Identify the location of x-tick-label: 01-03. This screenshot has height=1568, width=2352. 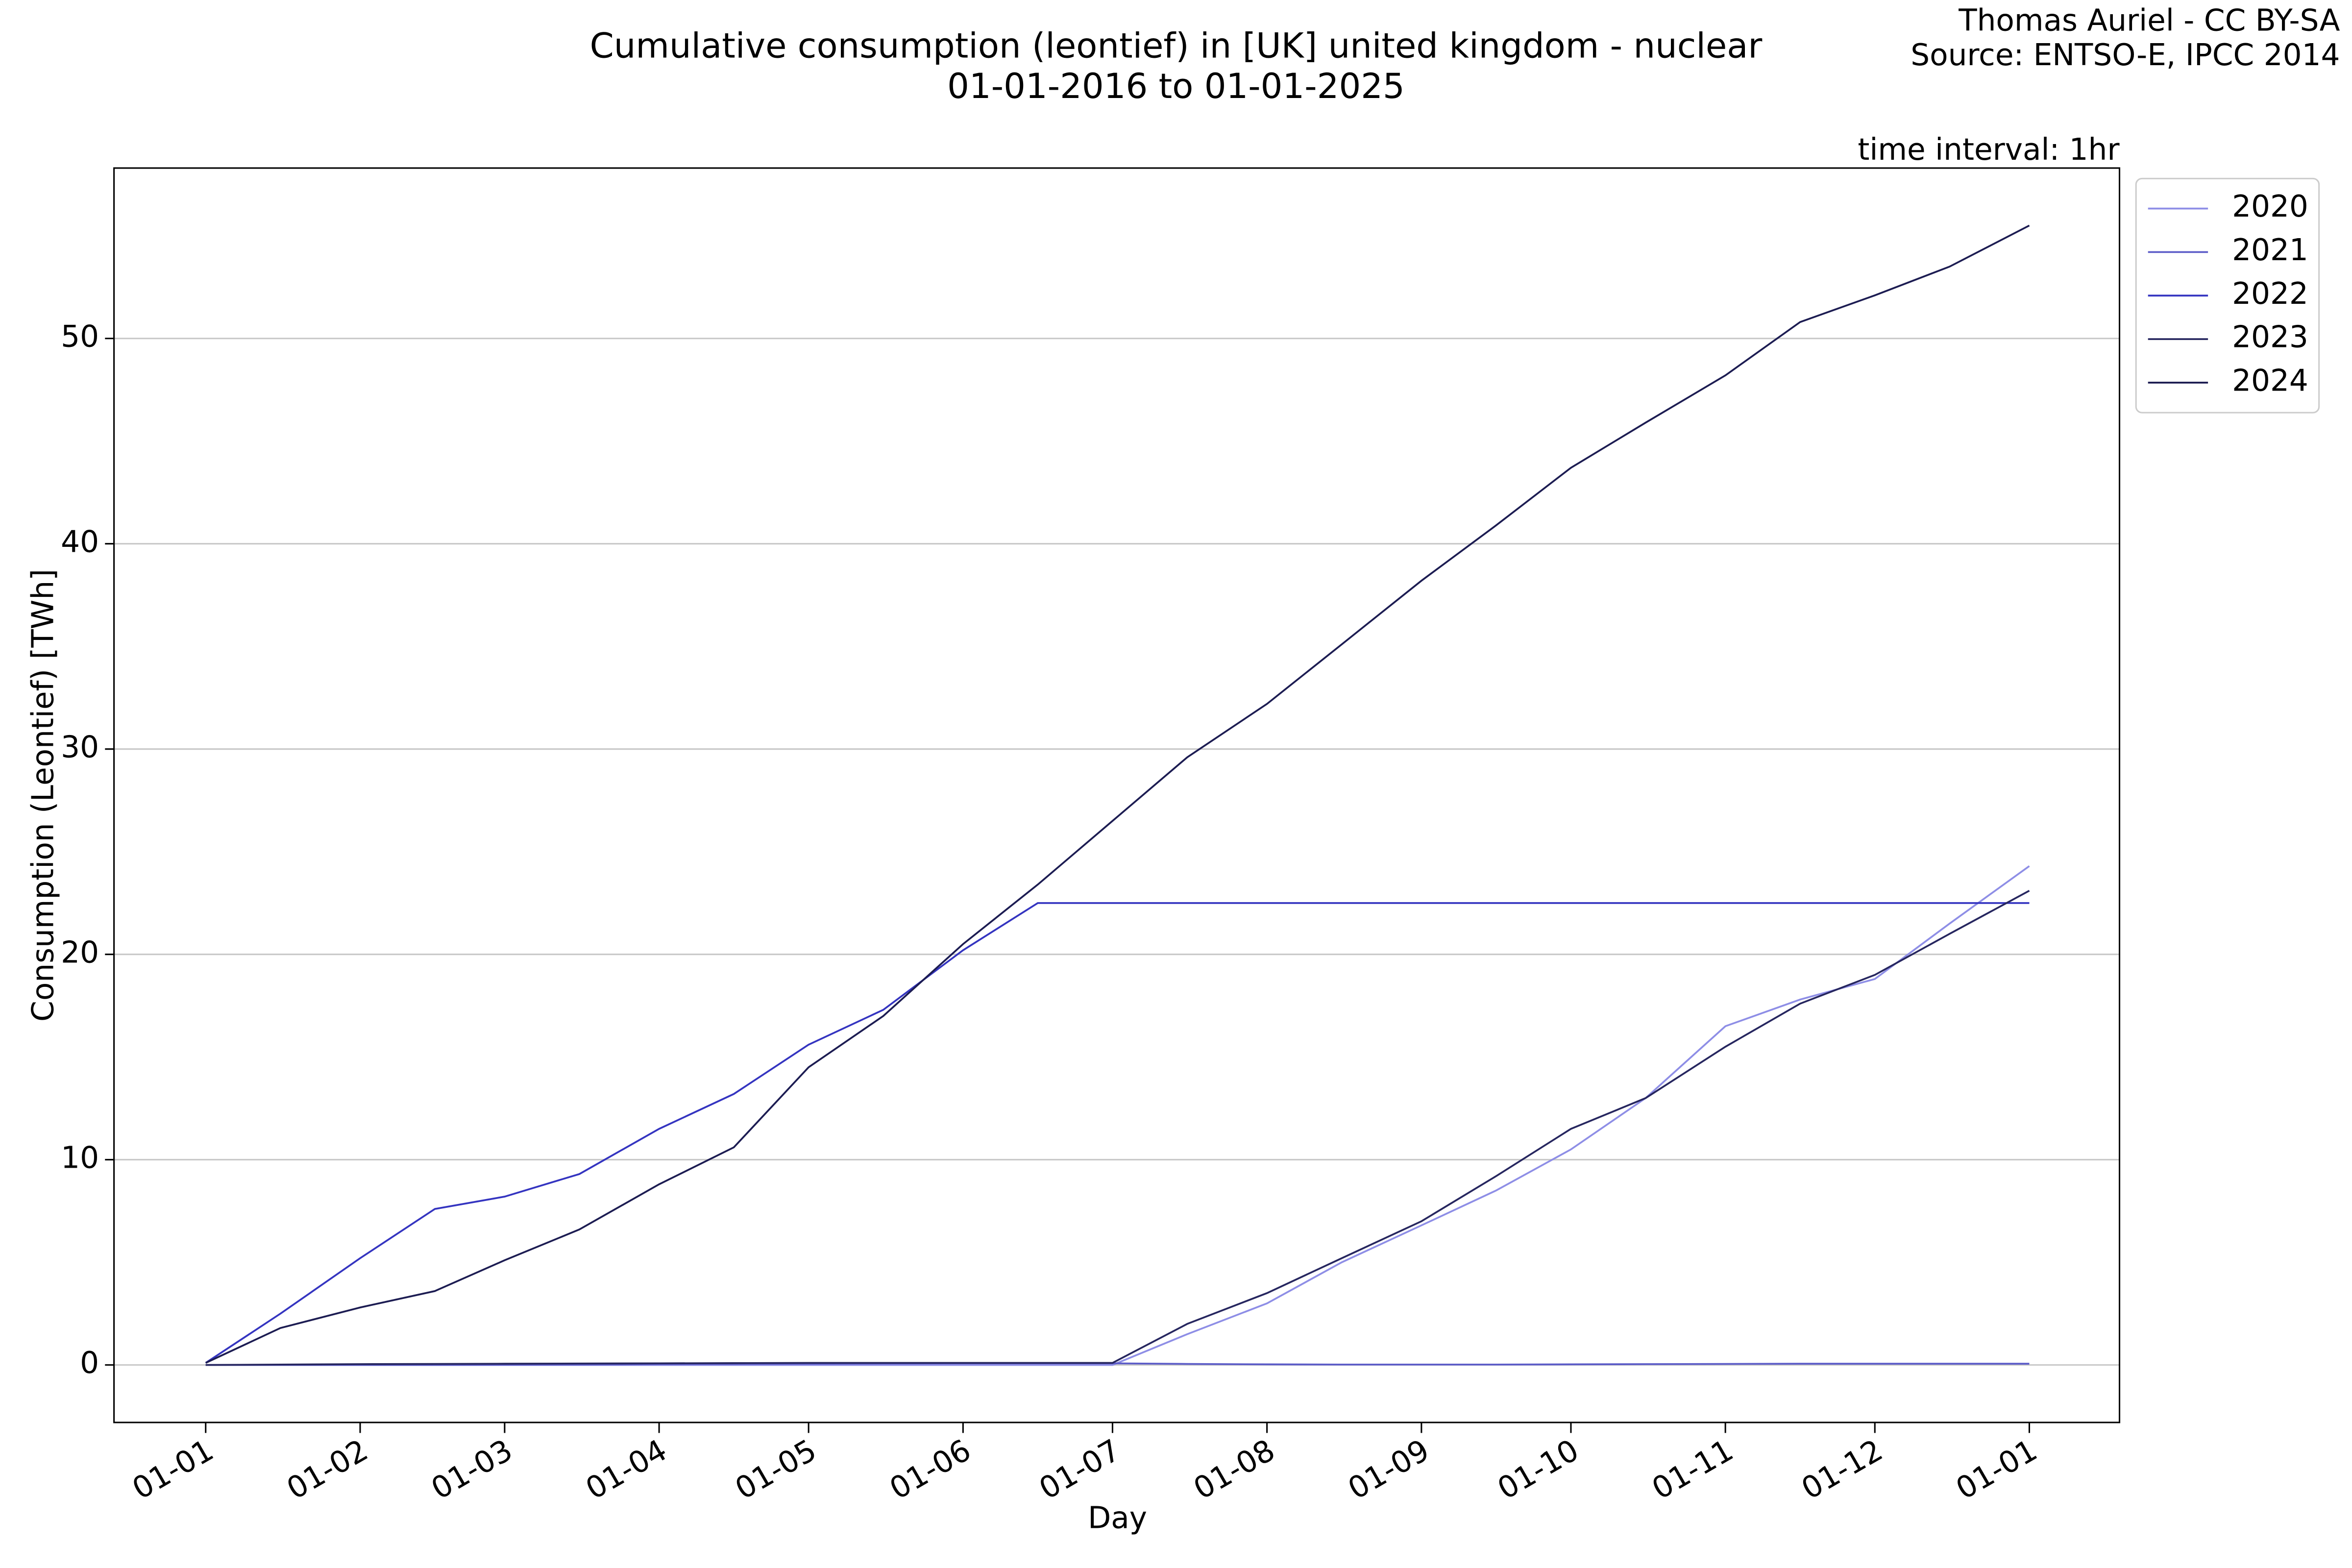
(471, 1469).